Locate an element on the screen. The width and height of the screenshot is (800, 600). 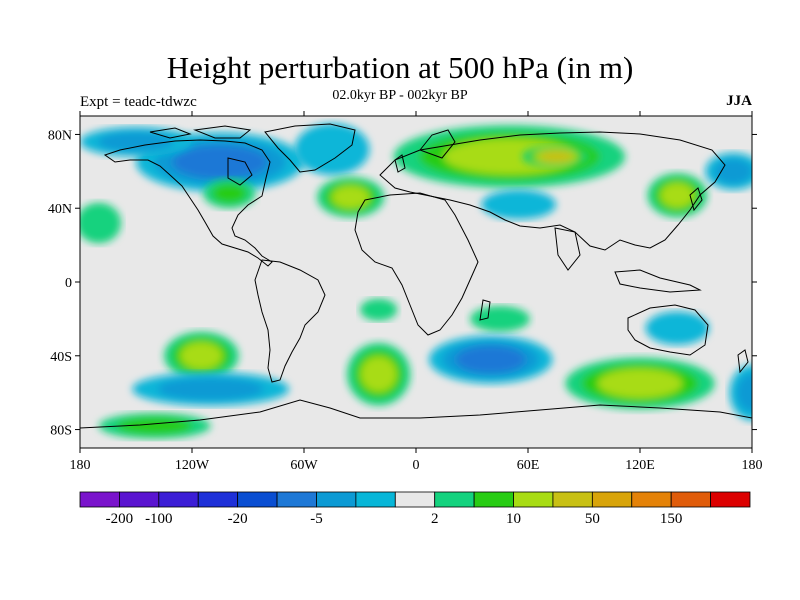
coast-british-isles is located at coordinates (400, 163).